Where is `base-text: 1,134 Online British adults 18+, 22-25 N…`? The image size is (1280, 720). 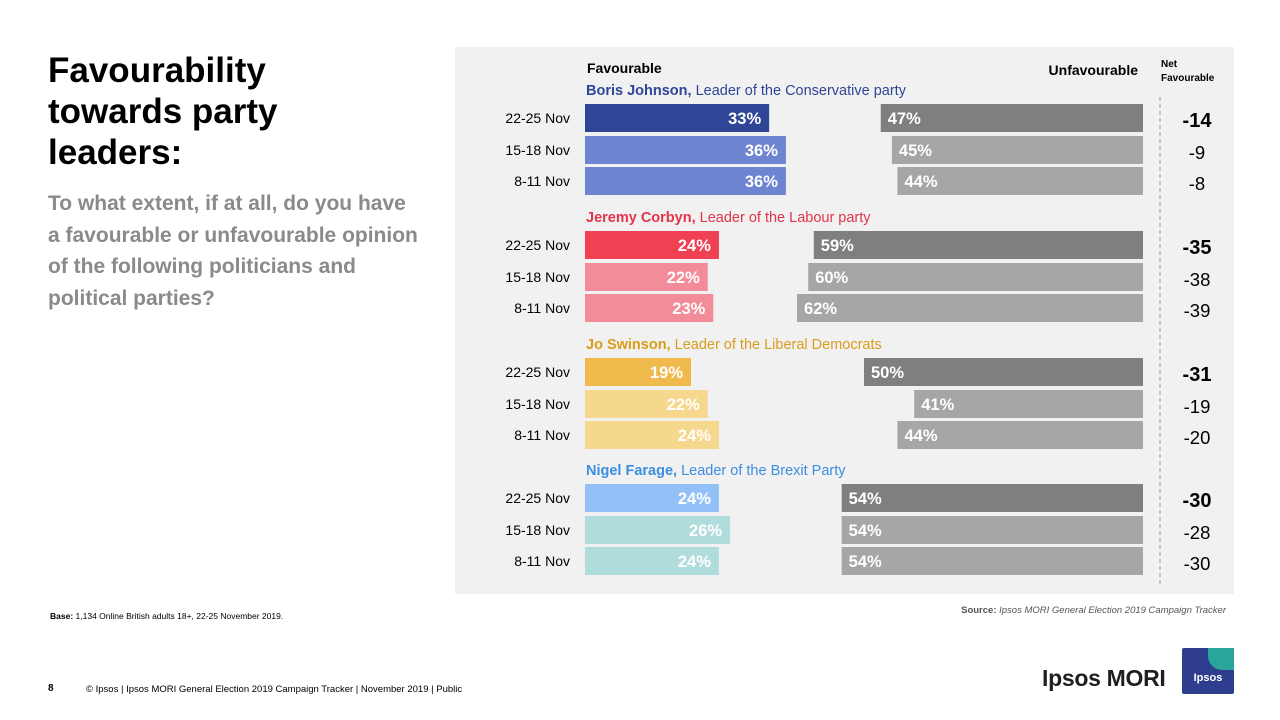
base-text: 1,134 Online British adults 18+, 22-25 N… is located at coordinates (179, 616).